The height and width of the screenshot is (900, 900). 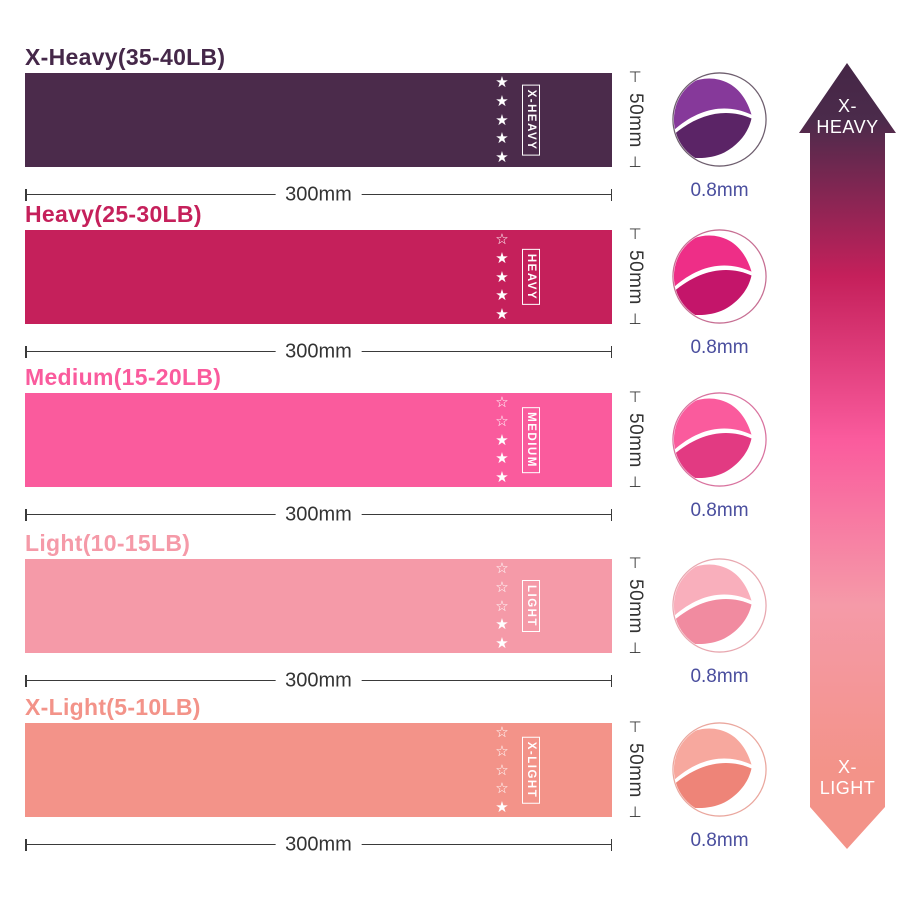 What do you see at coordinates (318, 770) in the screenshot?
I see `band-swatch: ☆ ☆ ☆ ☆ ★ X-LIGHT` at bounding box center [318, 770].